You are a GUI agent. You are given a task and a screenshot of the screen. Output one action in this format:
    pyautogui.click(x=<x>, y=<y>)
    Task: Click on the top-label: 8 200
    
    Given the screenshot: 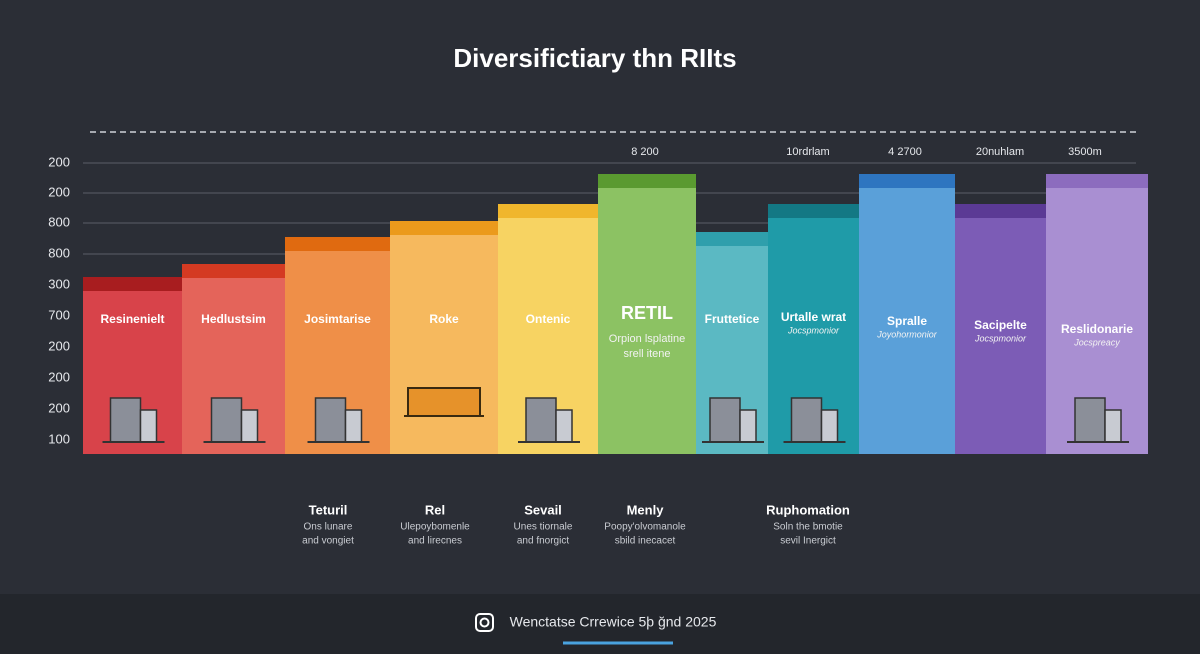 What is the action you would take?
    pyautogui.click(x=645, y=152)
    